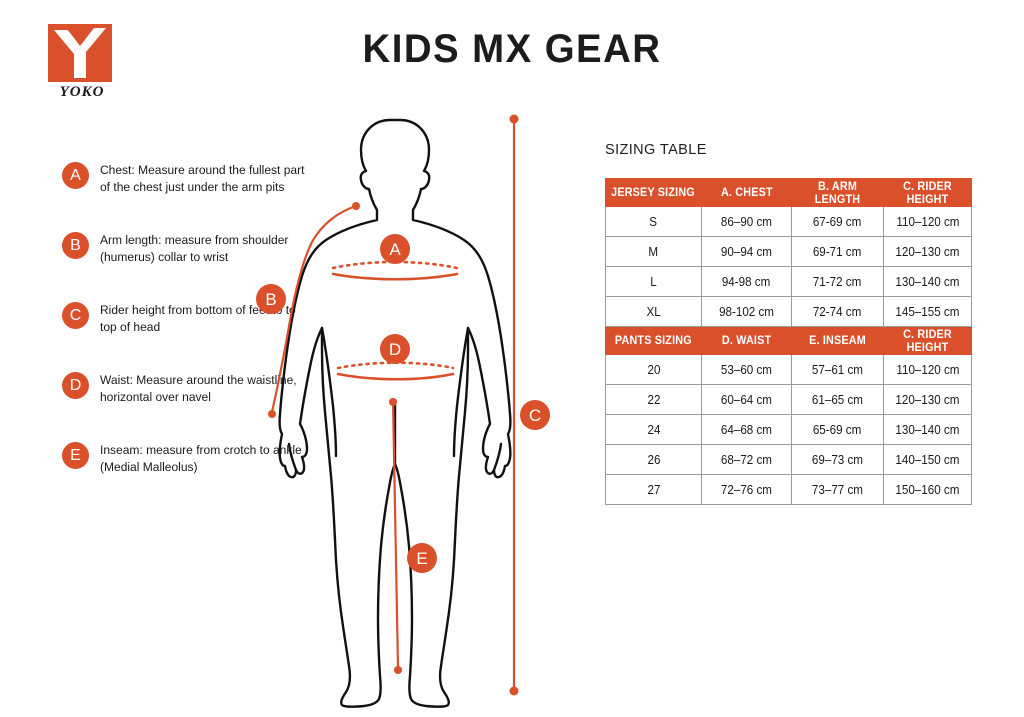 The image size is (1024, 717). What do you see at coordinates (746, 192) in the screenshot?
I see `jersey-header-cell-1: A. CHEST` at bounding box center [746, 192].